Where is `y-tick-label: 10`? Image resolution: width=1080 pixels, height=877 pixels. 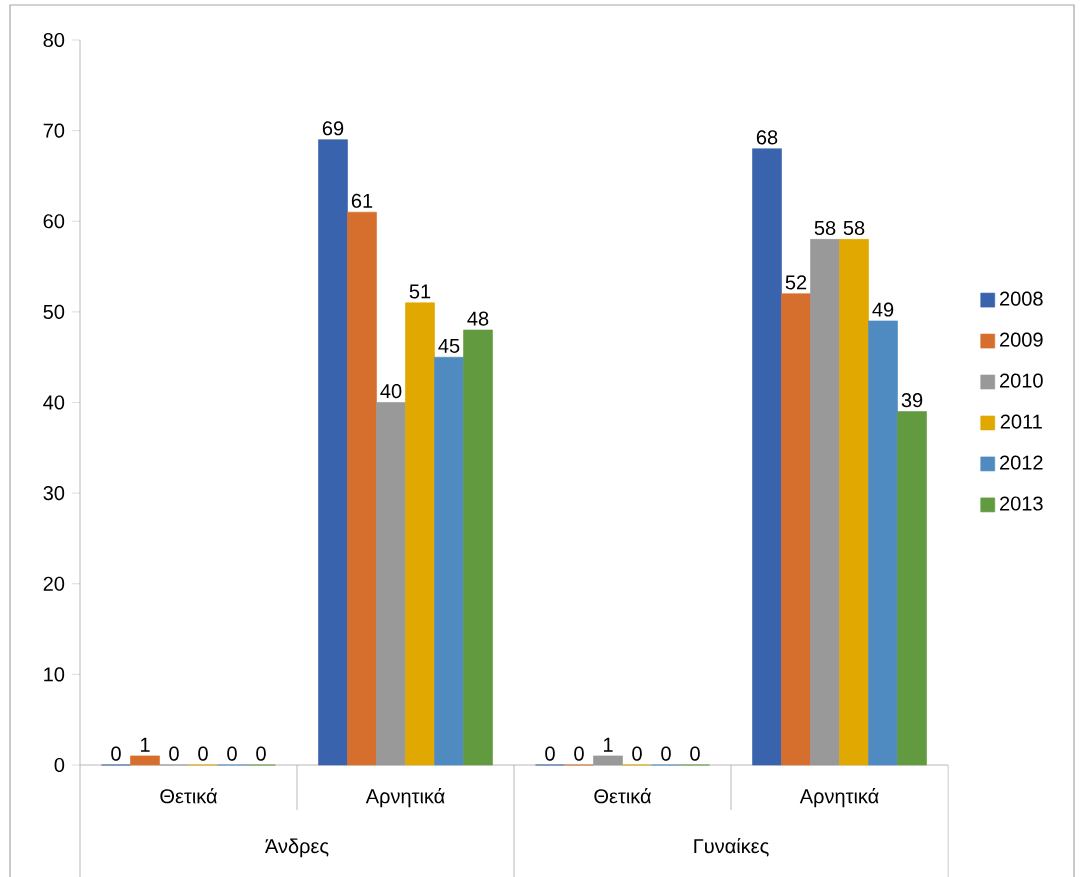
y-tick-label: 10 is located at coordinates (54, 674).